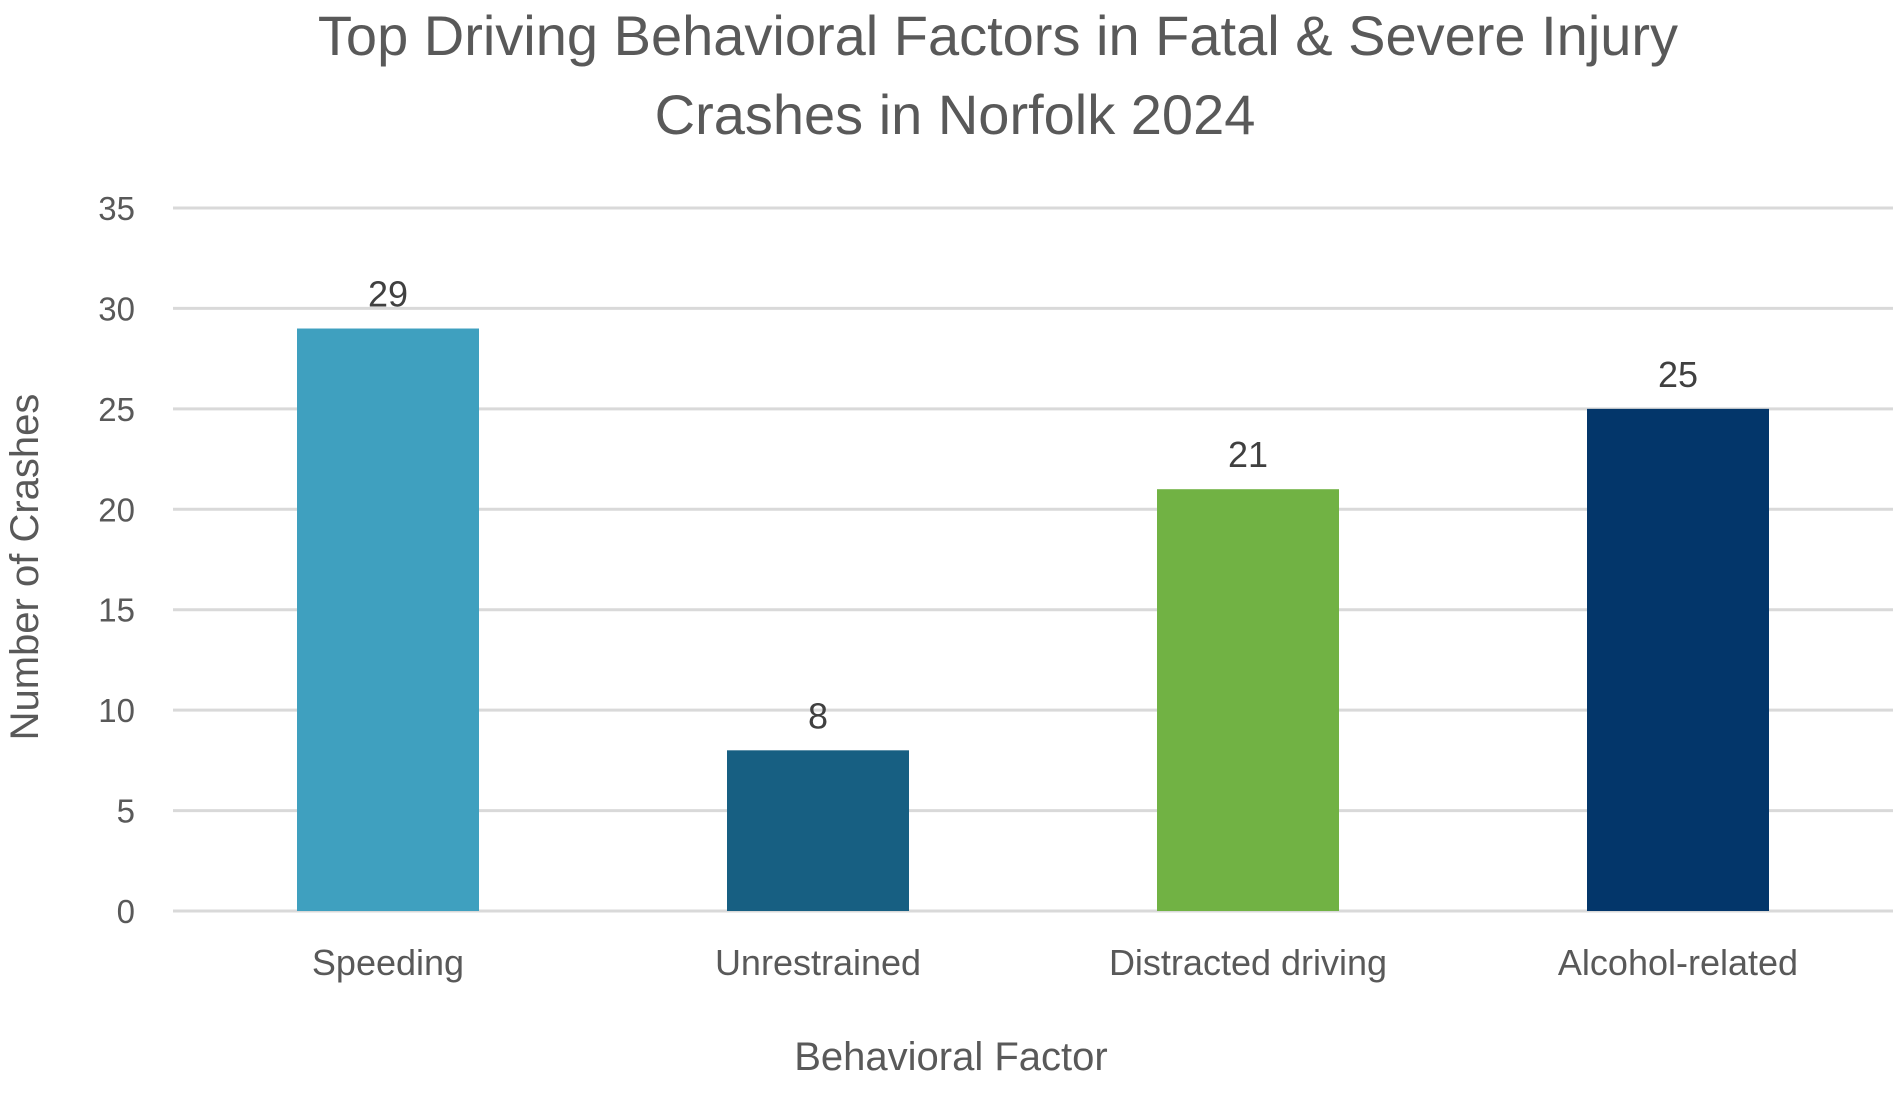  Describe the element at coordinates (116, 560) in the screenshot. I see `y-tick-labels: 0 5 10 15 20 25 30 35` at that location.